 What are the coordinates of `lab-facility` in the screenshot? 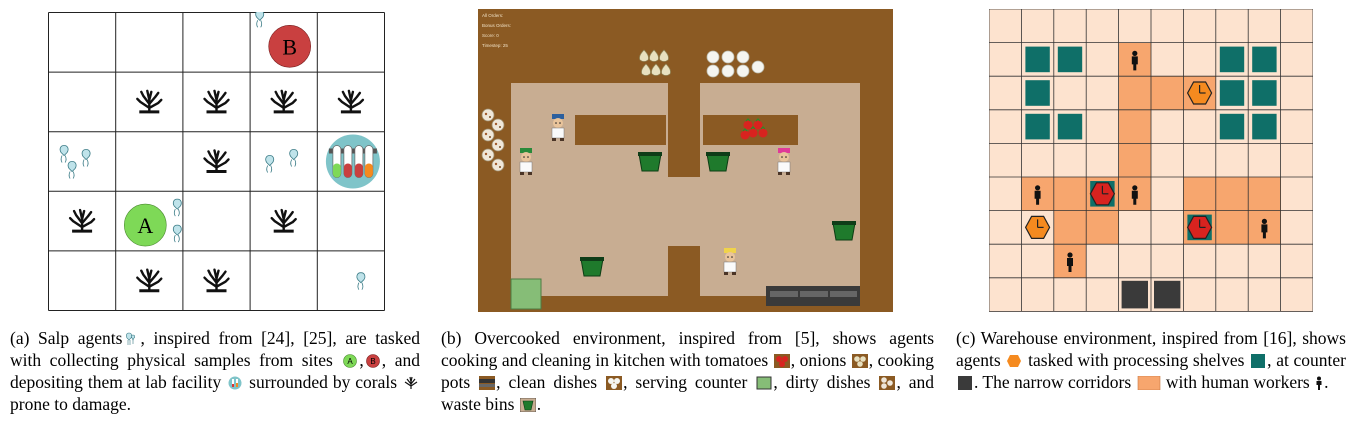 It's located at (352, 161).